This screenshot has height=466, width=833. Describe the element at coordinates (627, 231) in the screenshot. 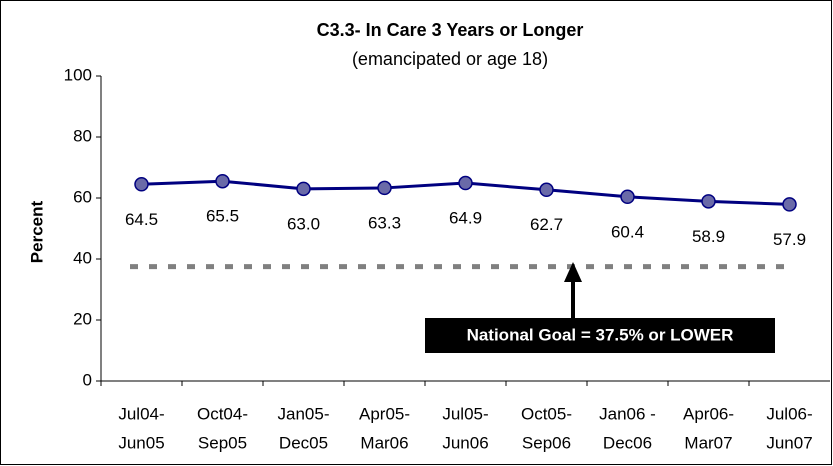

I see `data-label: 60.4` at that location.